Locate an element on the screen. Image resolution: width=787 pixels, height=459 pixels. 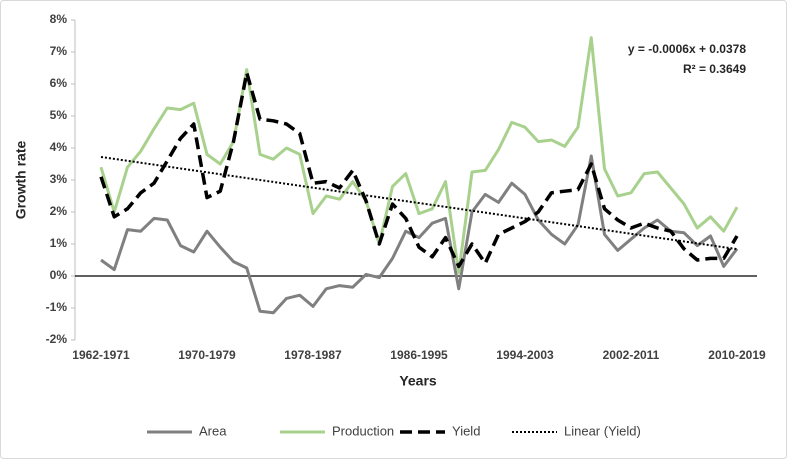
legend-label: Production is located at coordinates (363, 430).